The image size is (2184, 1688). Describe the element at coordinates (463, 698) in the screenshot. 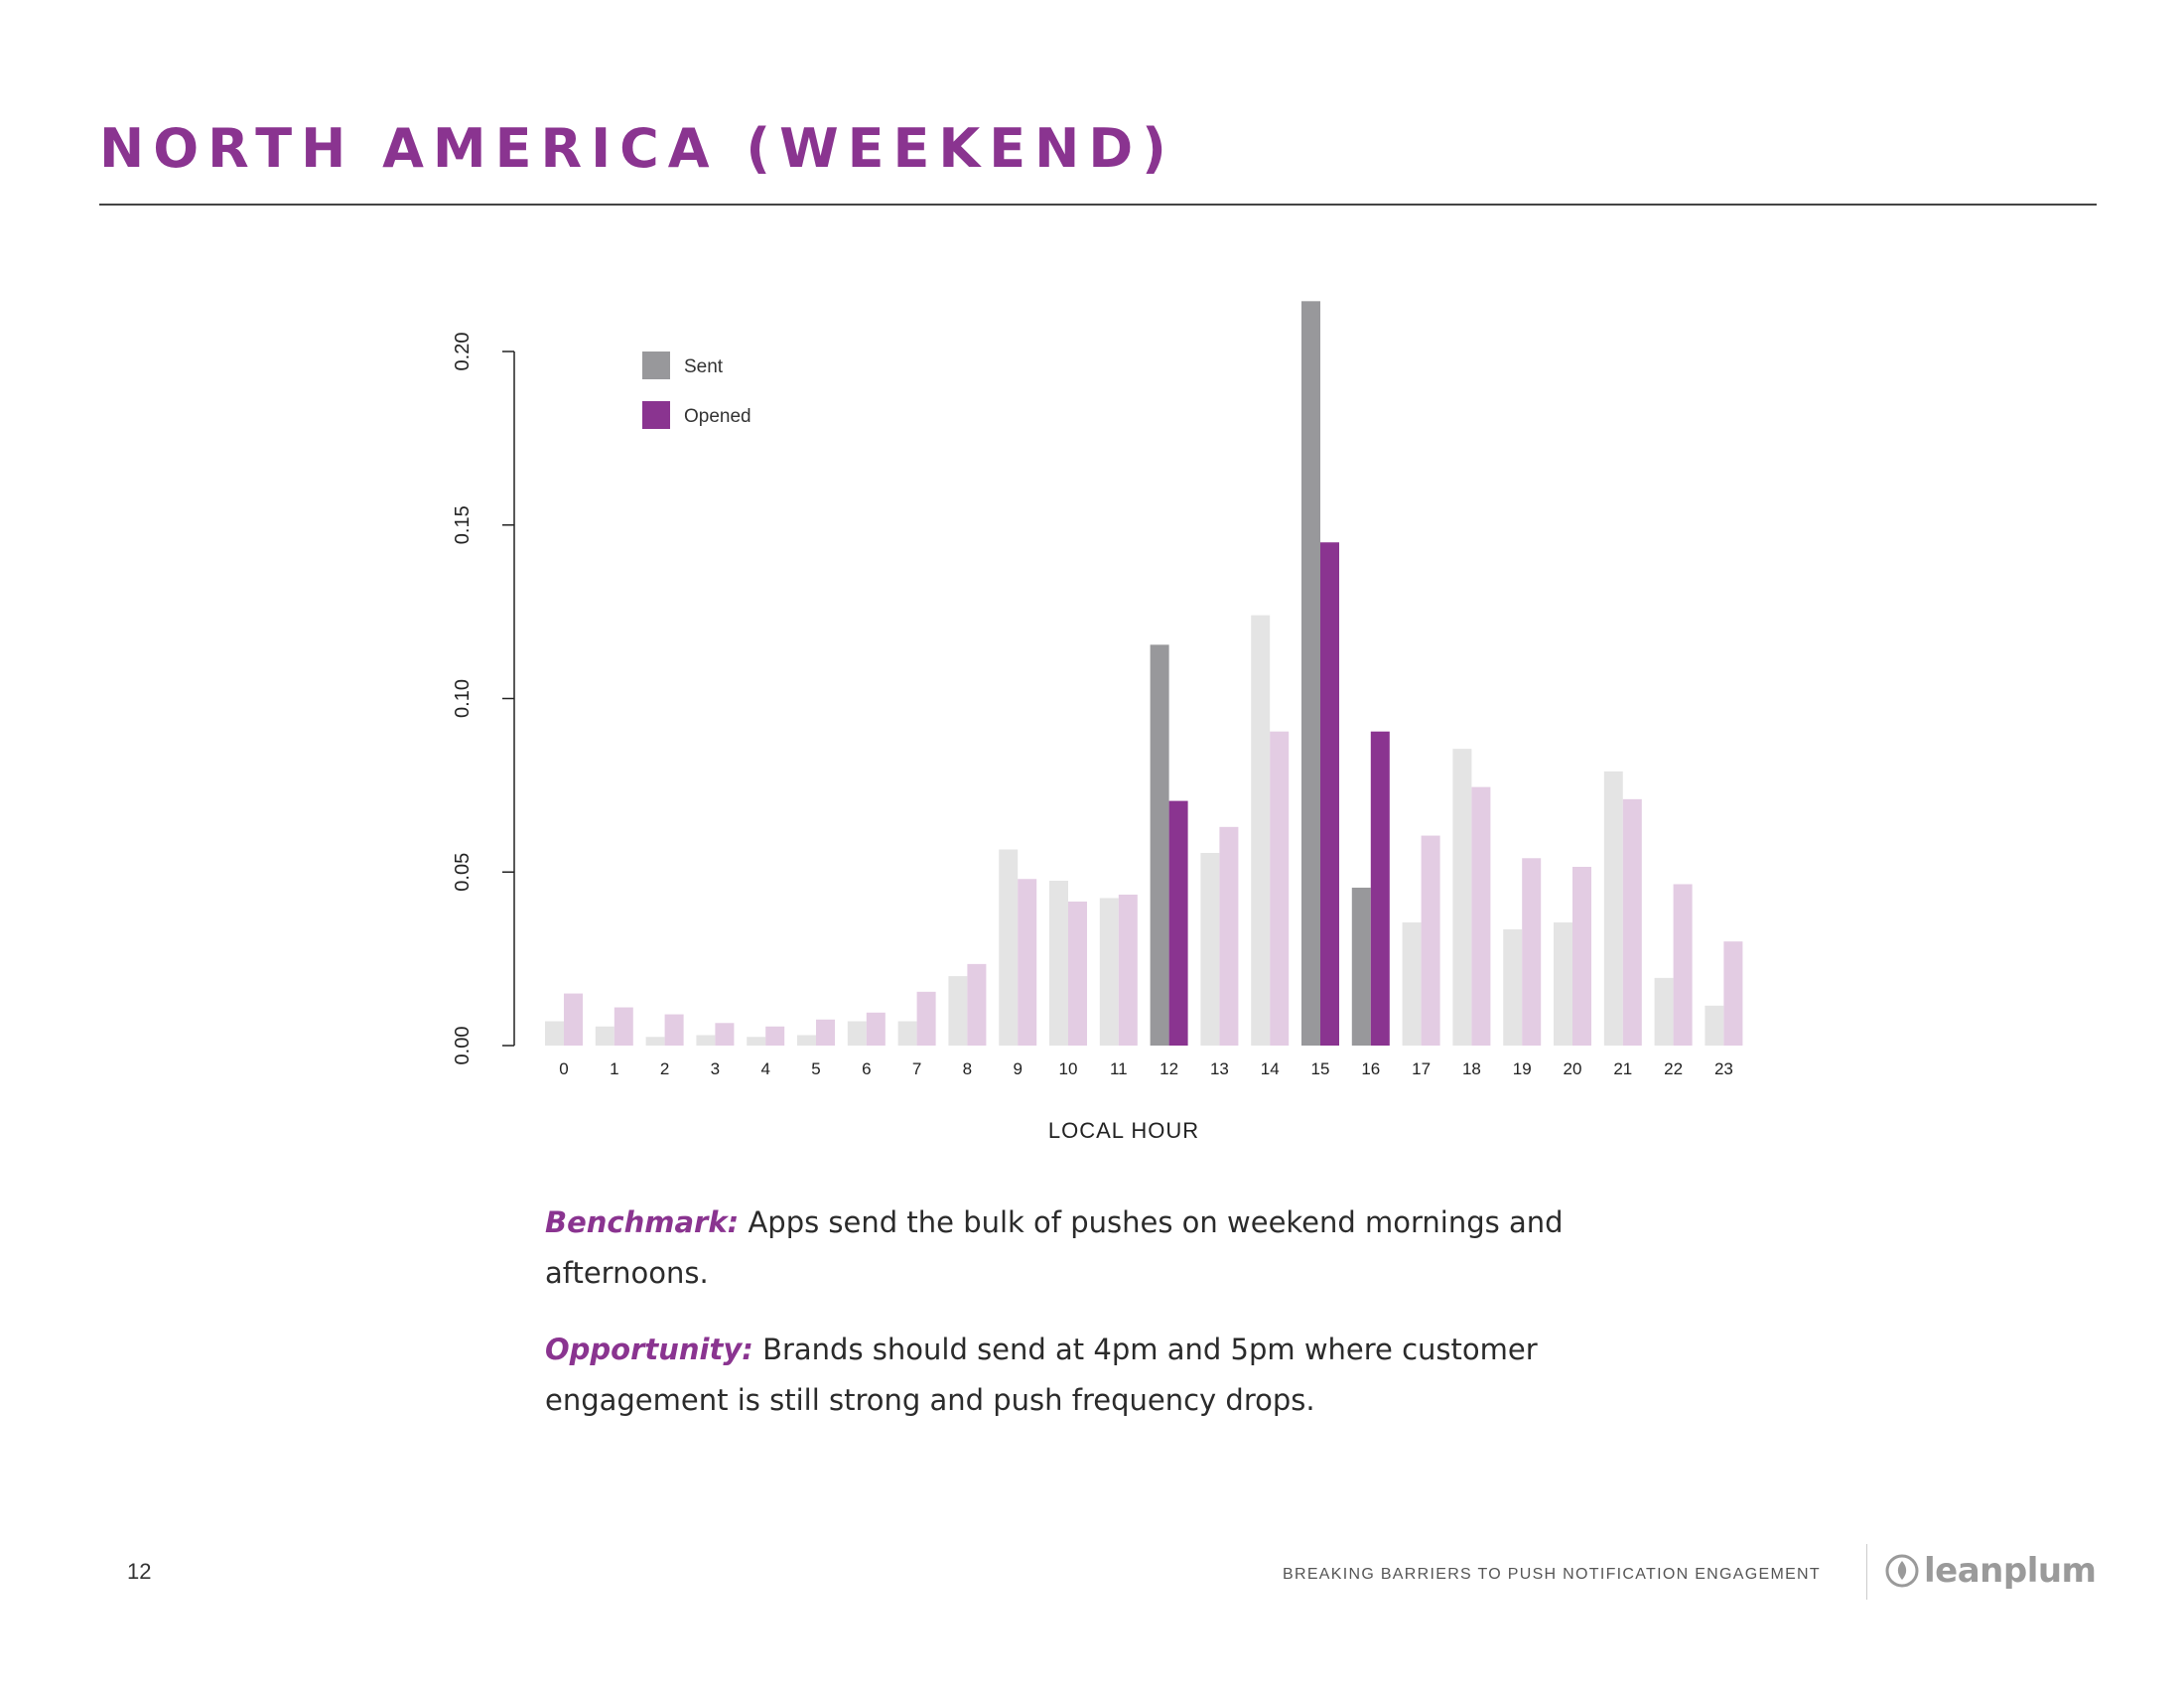

I see `y-tick-label: 0.10` at that location.